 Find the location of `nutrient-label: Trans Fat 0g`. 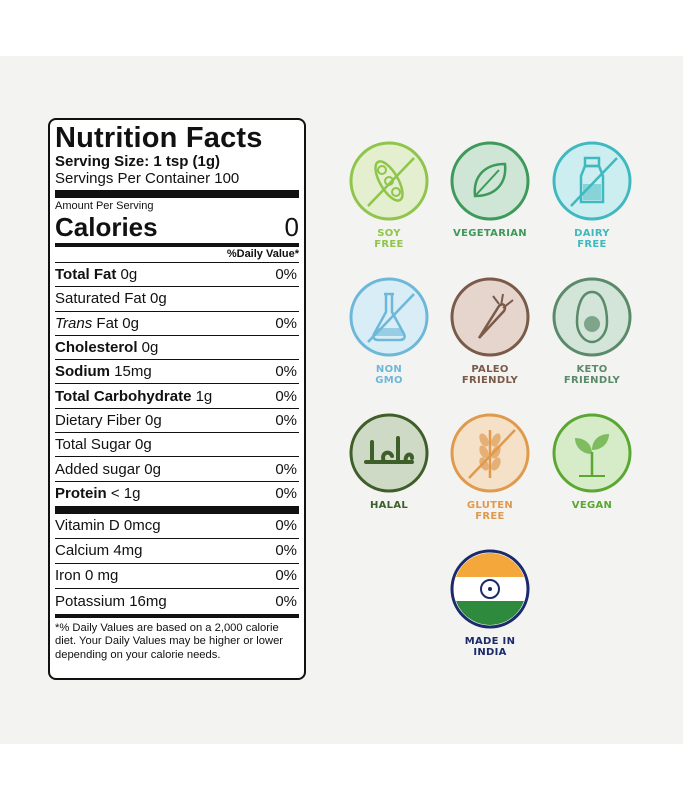

nutrient-label: Trans Fat 0g is located at coordinates (97, 323).